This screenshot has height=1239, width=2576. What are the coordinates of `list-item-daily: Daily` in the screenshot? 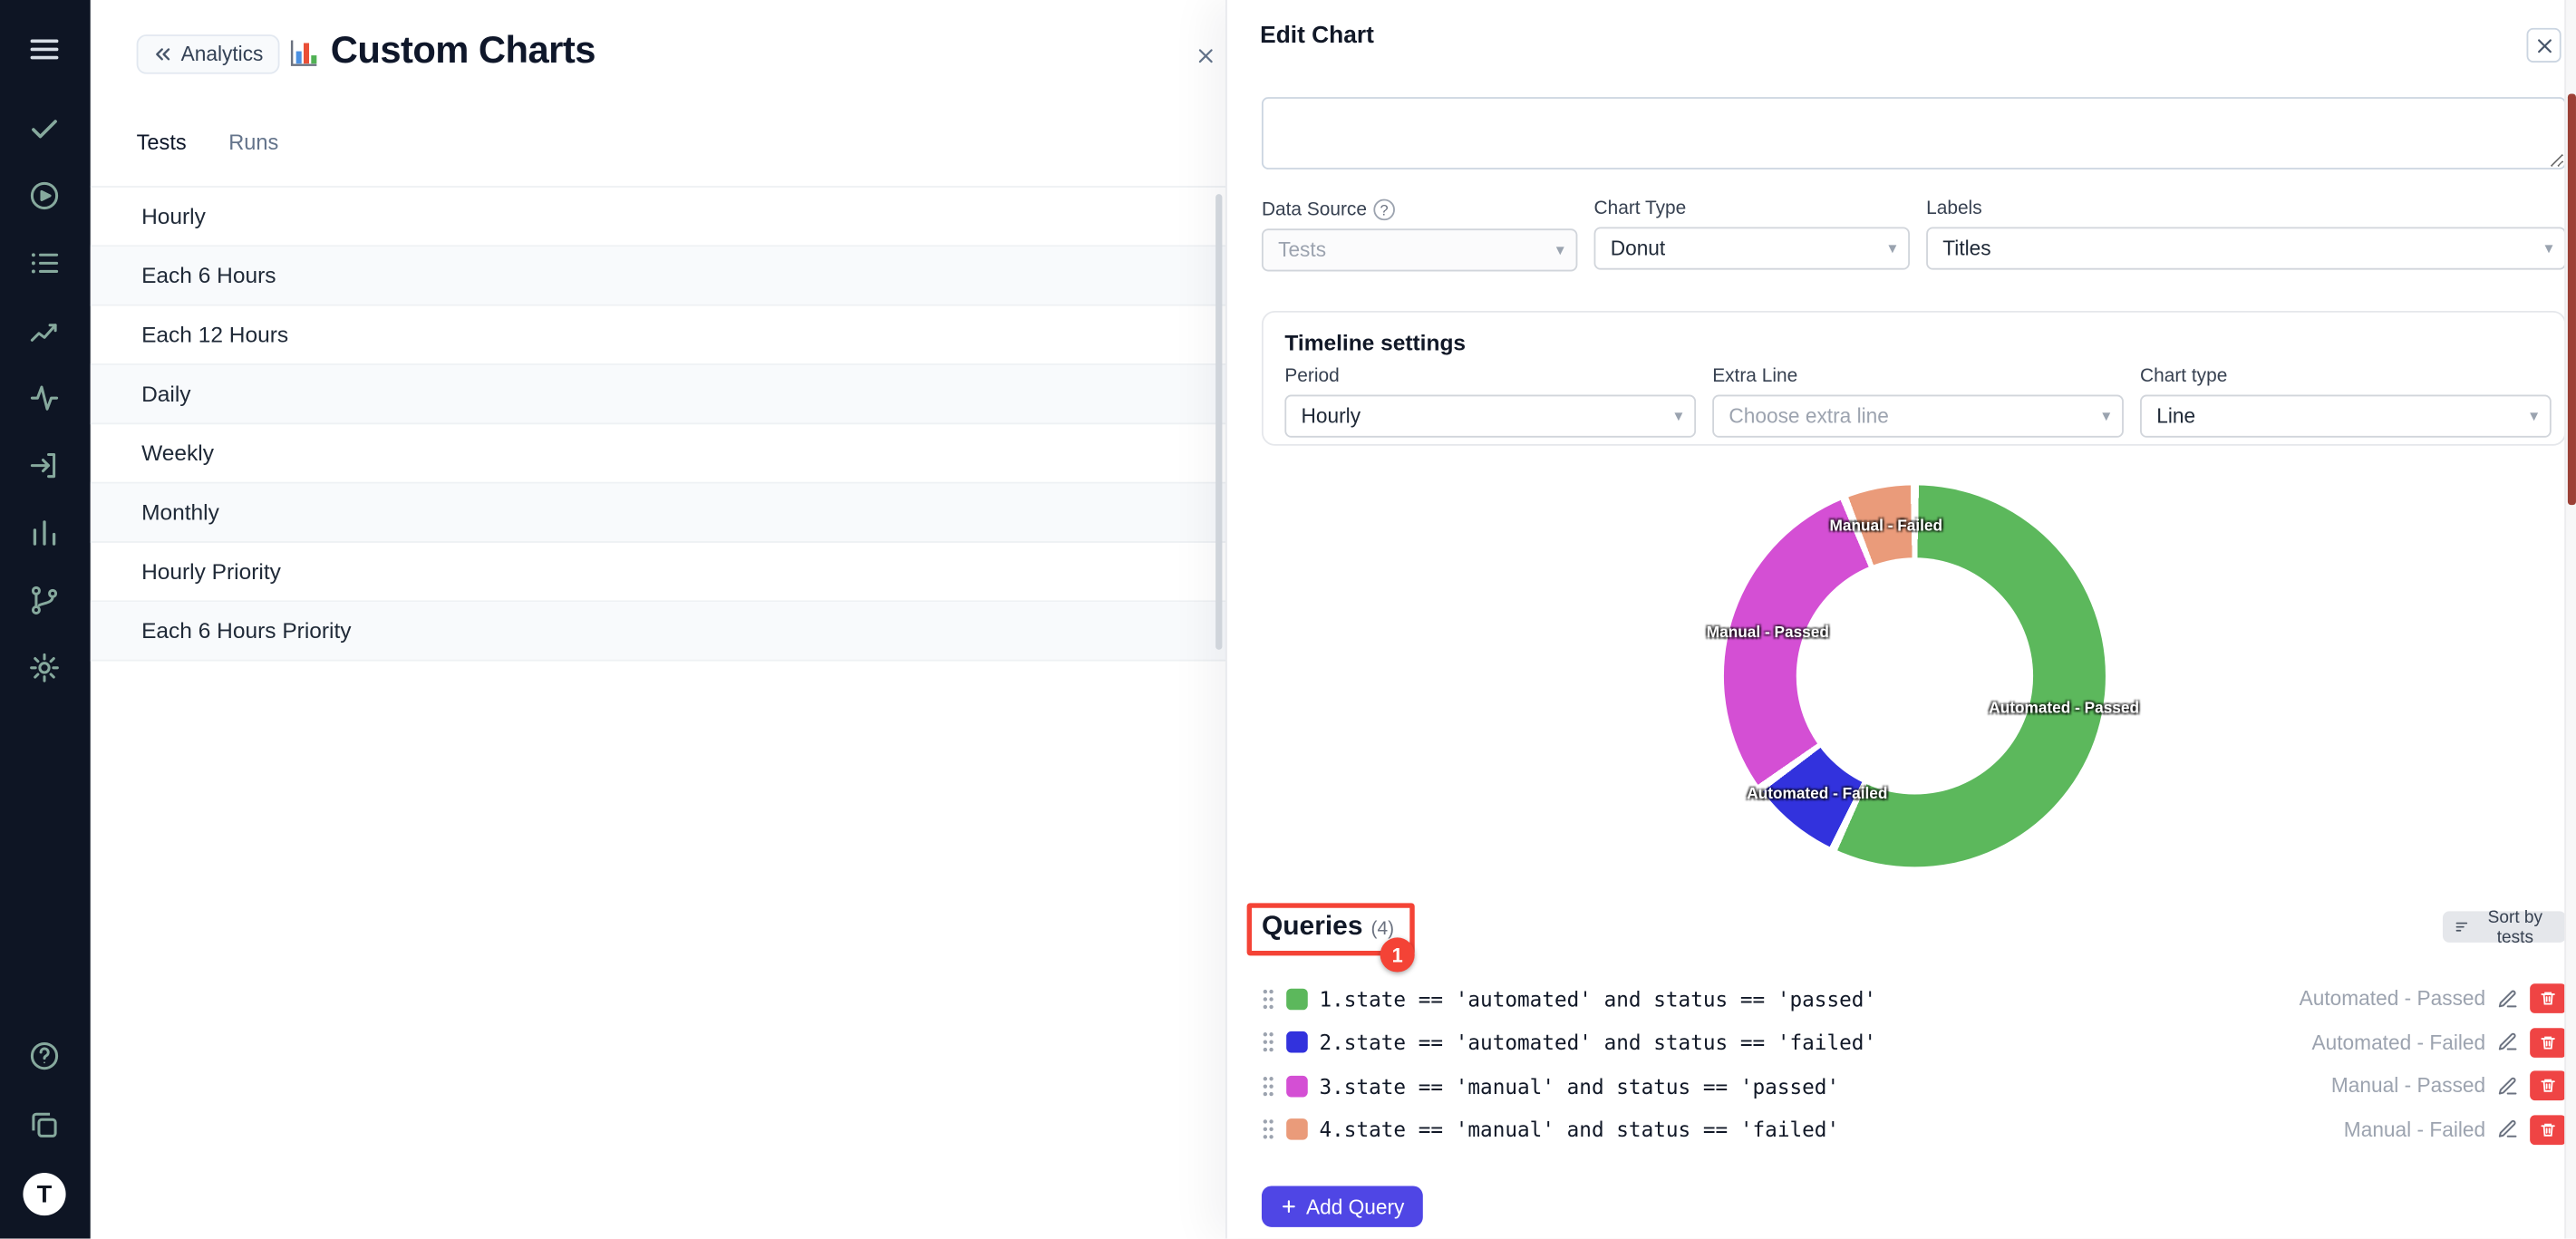 It's located at (658, 394).